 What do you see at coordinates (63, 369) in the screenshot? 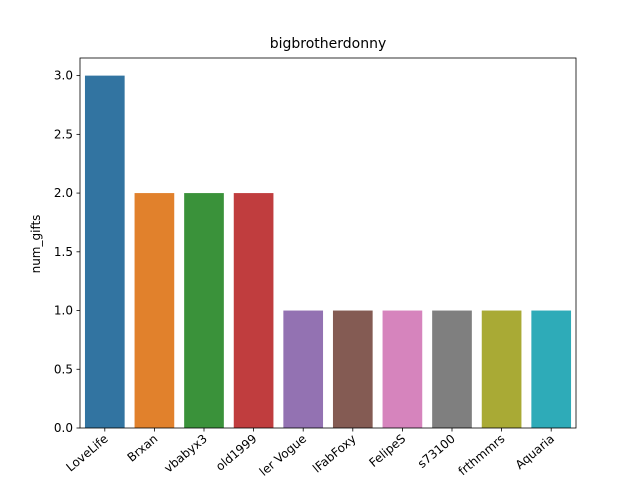
I see `y-tick-label-1: 0.5` at bounding box center [63, 369].